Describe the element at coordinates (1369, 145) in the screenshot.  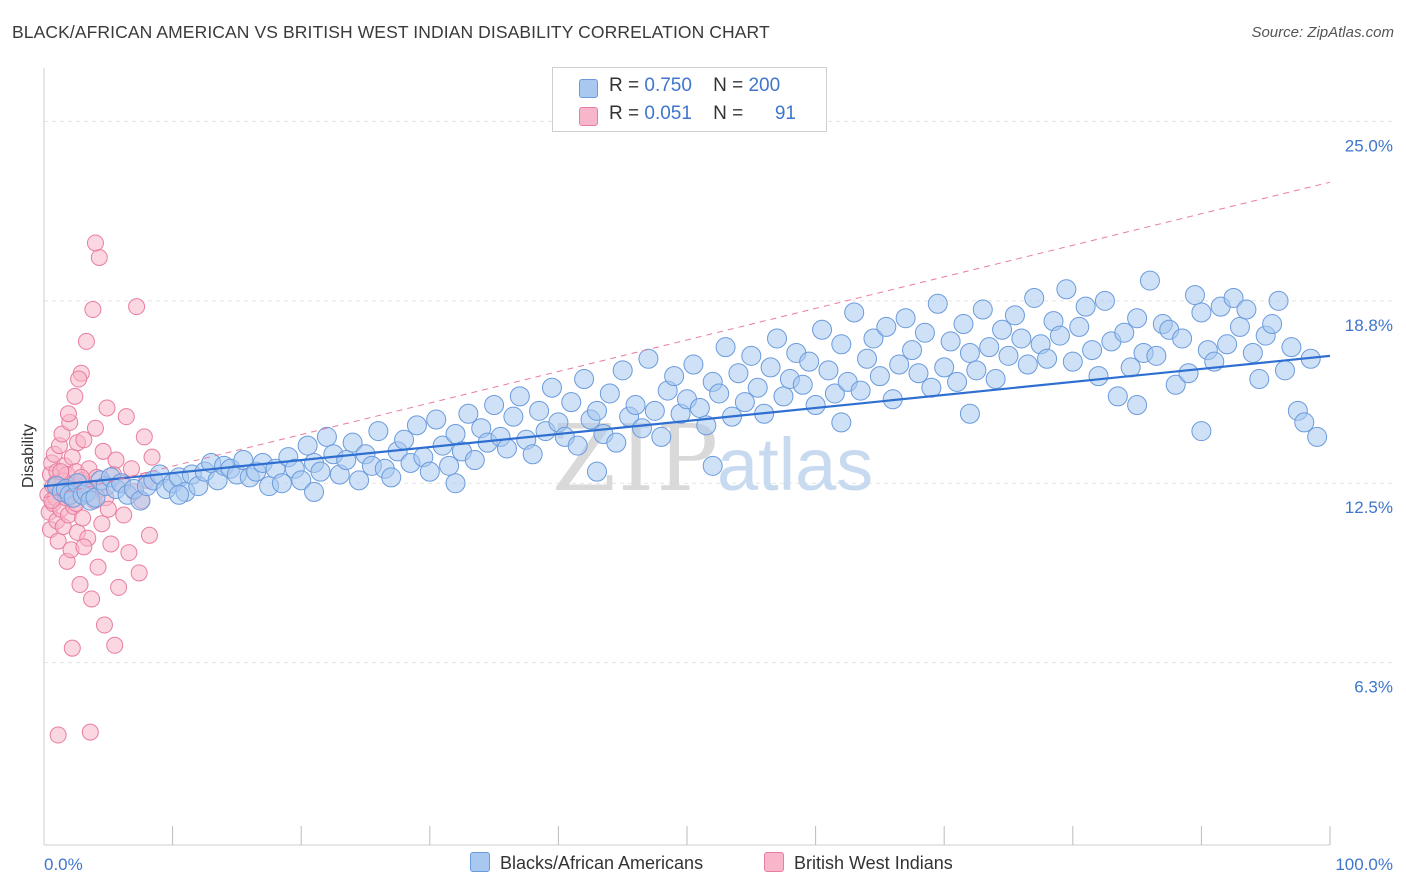
I see `y-tick-label: 25.0%` at that location.